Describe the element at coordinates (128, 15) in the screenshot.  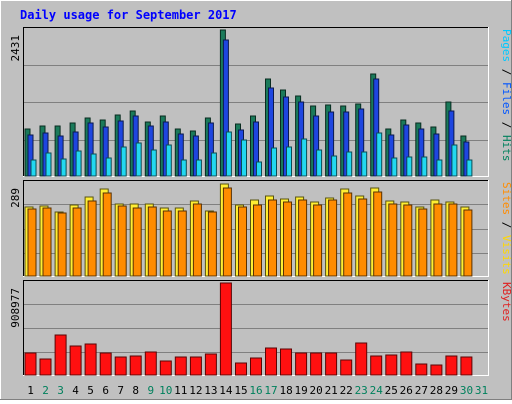
I see `chart-title: Daily usage for September 2017` at that location.